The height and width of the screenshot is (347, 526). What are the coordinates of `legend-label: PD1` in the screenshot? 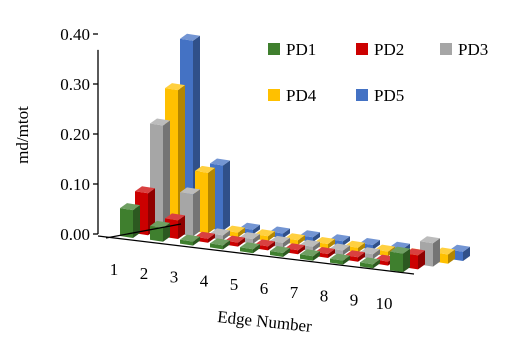 It's located at (301, 49).